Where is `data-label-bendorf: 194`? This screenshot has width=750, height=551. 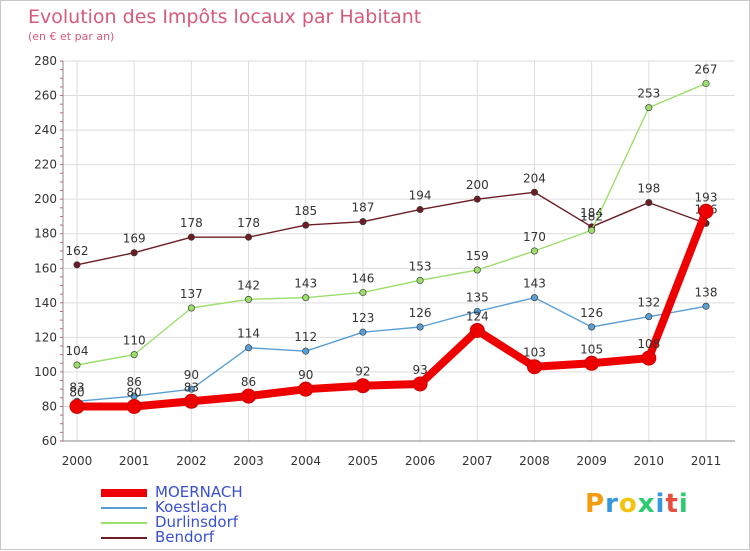
data-label-bendorf: 194 is located at coordinates (420, 196).